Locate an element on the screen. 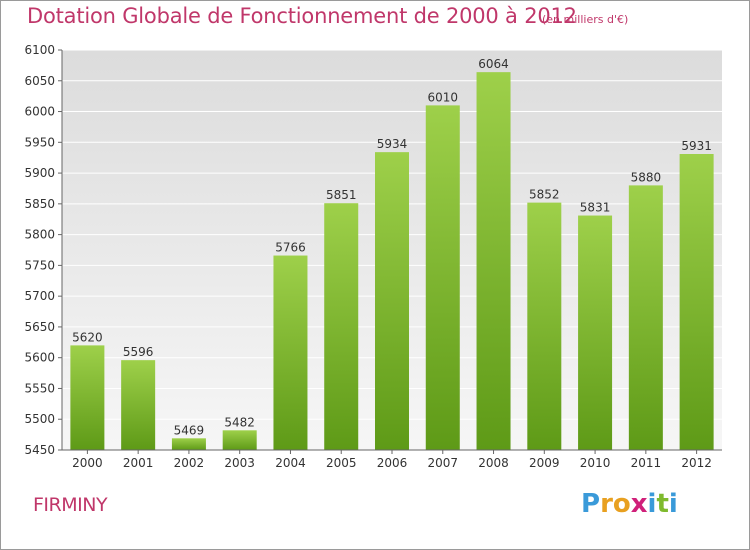  y-tick-label: 5550 is located at coordinates (39, 388).